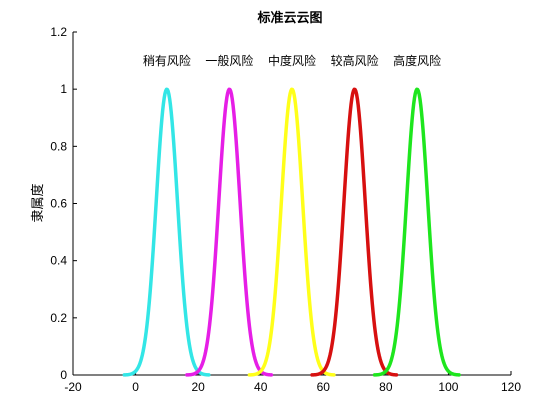  Describe the element at coordinates (355, 60) in the screenshot. I see `series-annotation-4: 较高风险` at that location.